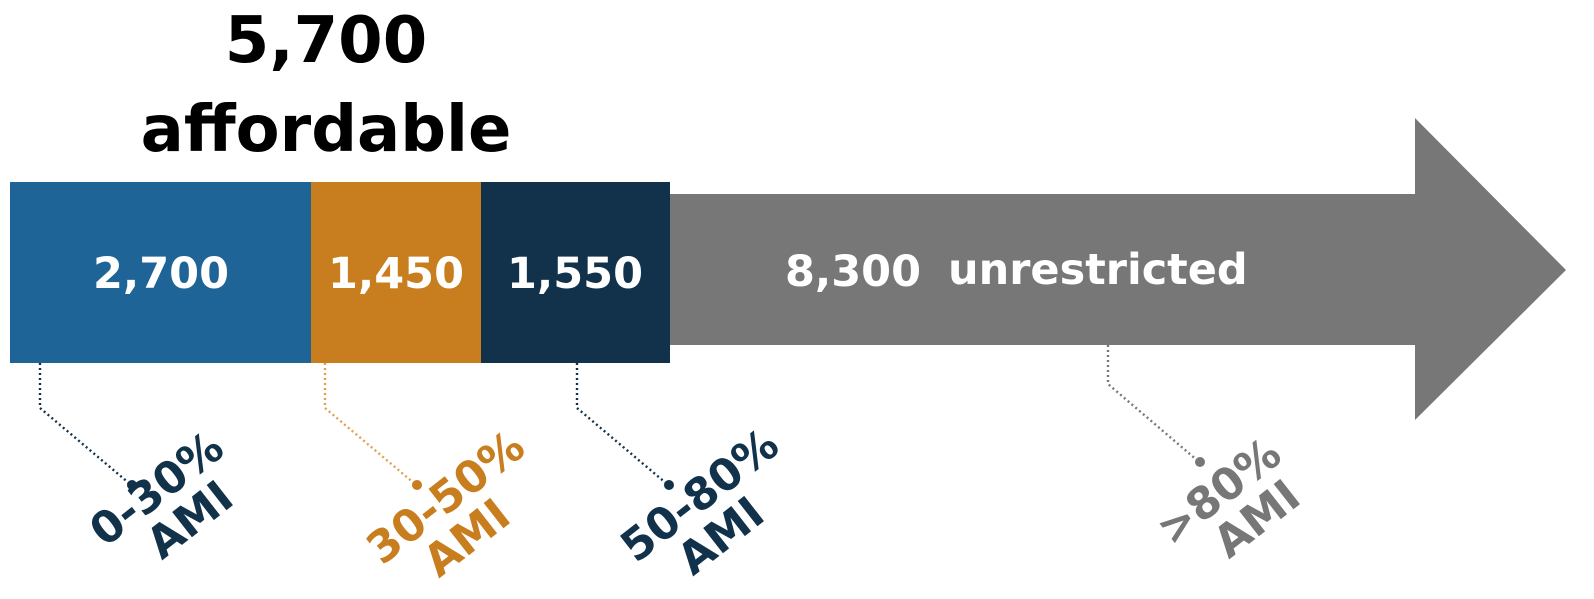 This screenshot has height=599, width=1594. What do you see at coordinates (326, 130) in the screenshot?
I see `total-label: affordable` at bounding box center [326, 130].